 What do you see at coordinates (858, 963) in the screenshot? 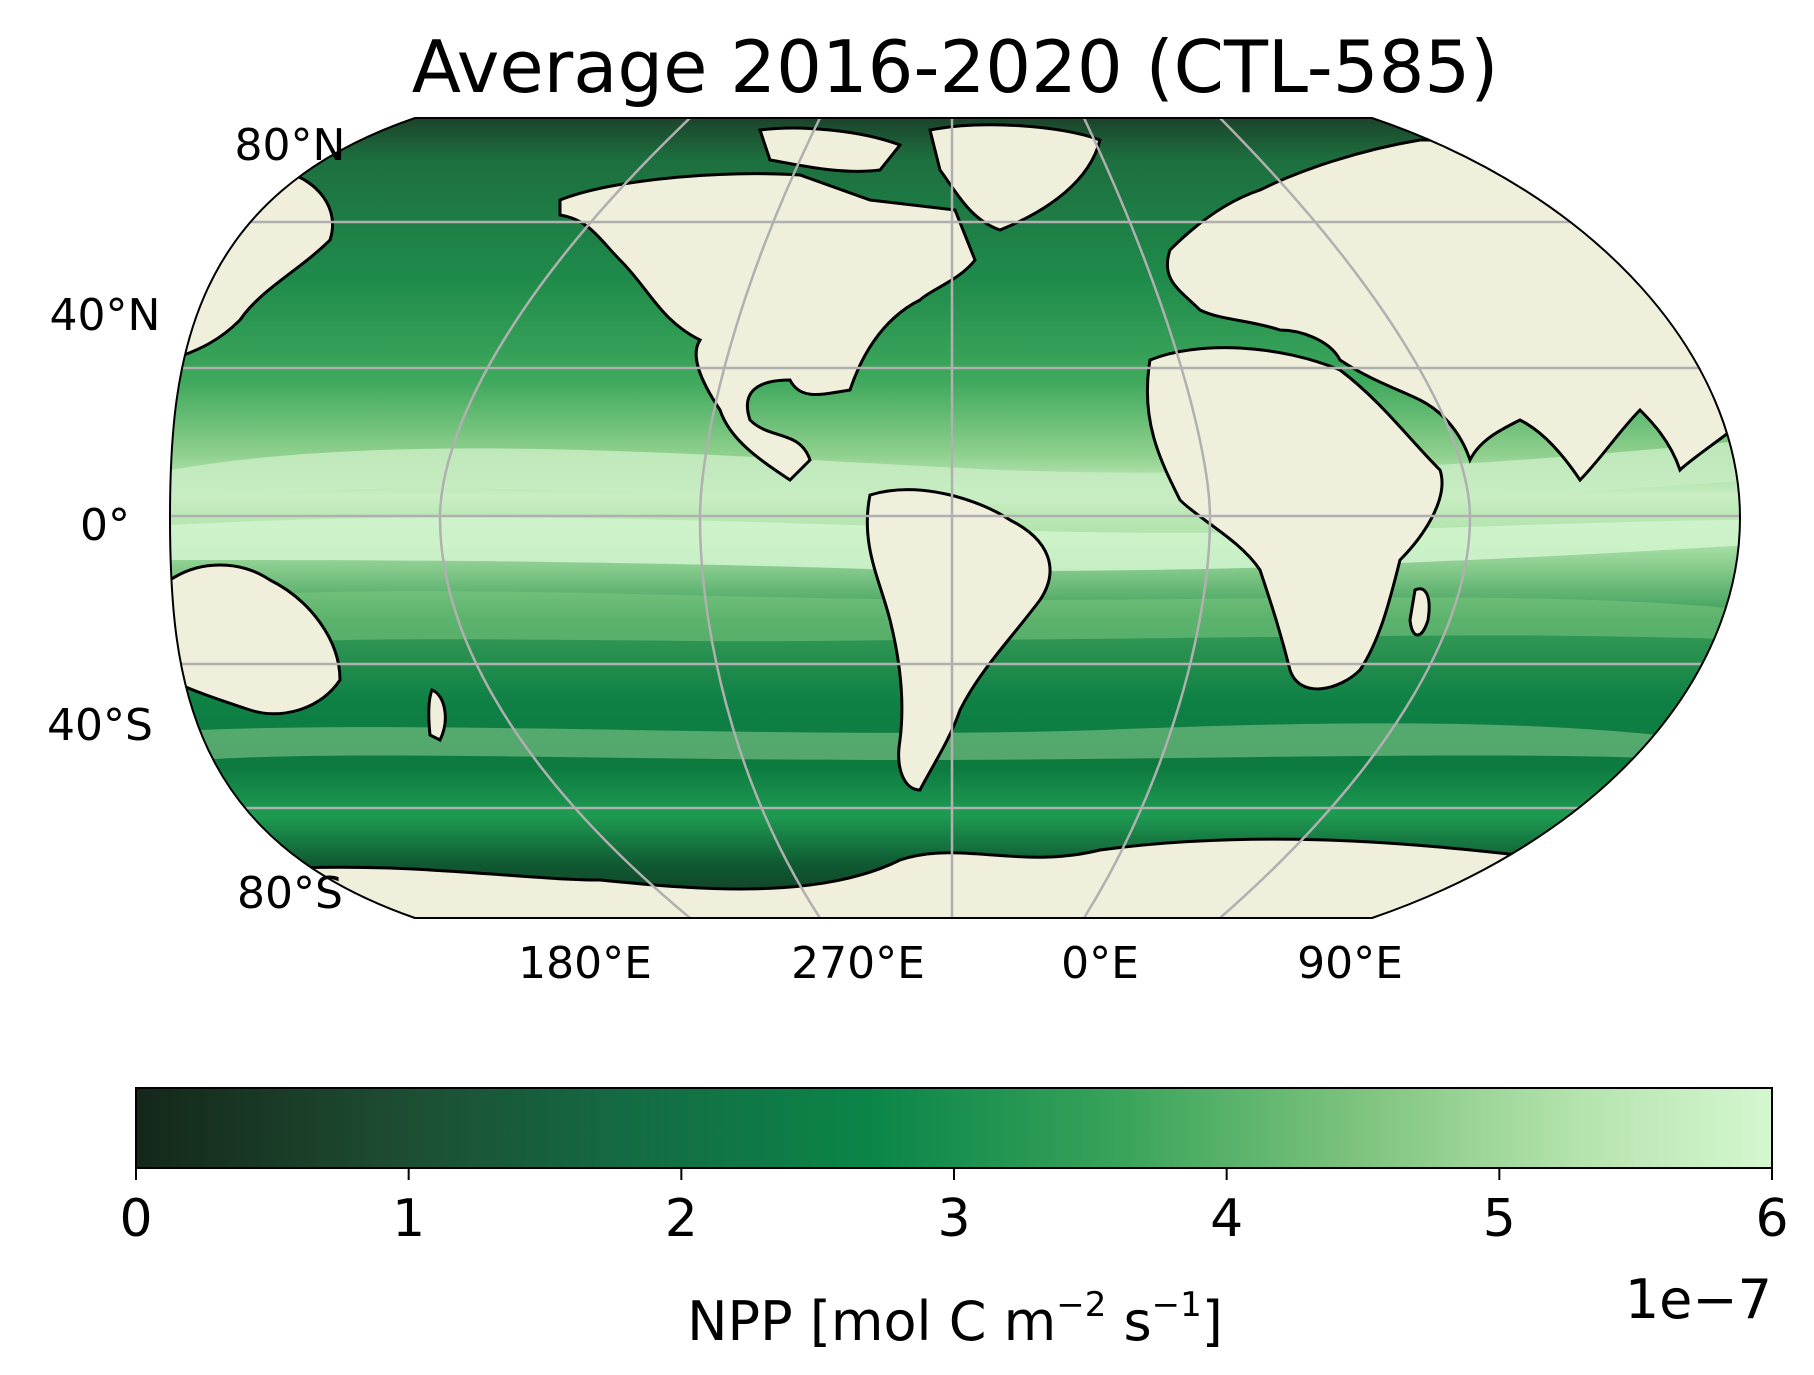
I see `lon-label-270e: 270°E` at bounding box center [858, 963].